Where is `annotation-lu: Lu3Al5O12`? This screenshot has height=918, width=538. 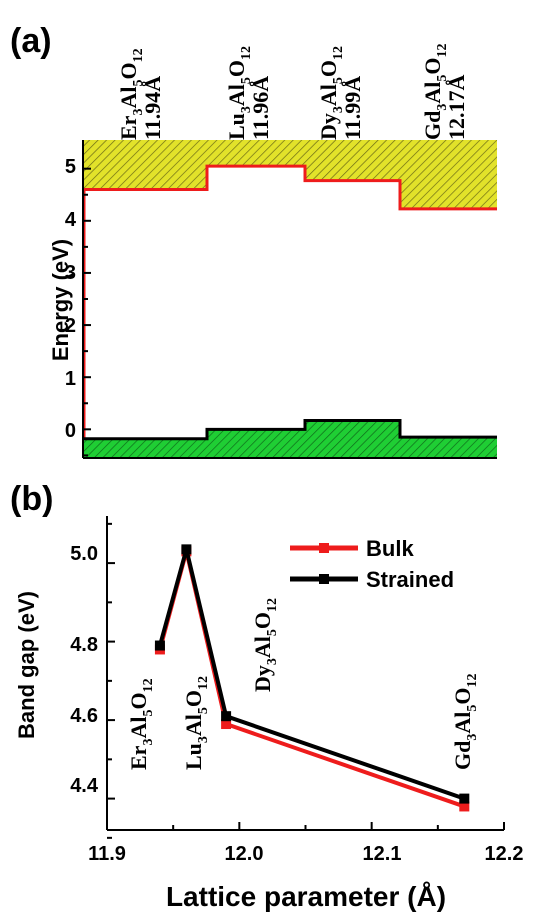 annotation-lu: Lu3Al5O12 is located at coordinates (196, 723).